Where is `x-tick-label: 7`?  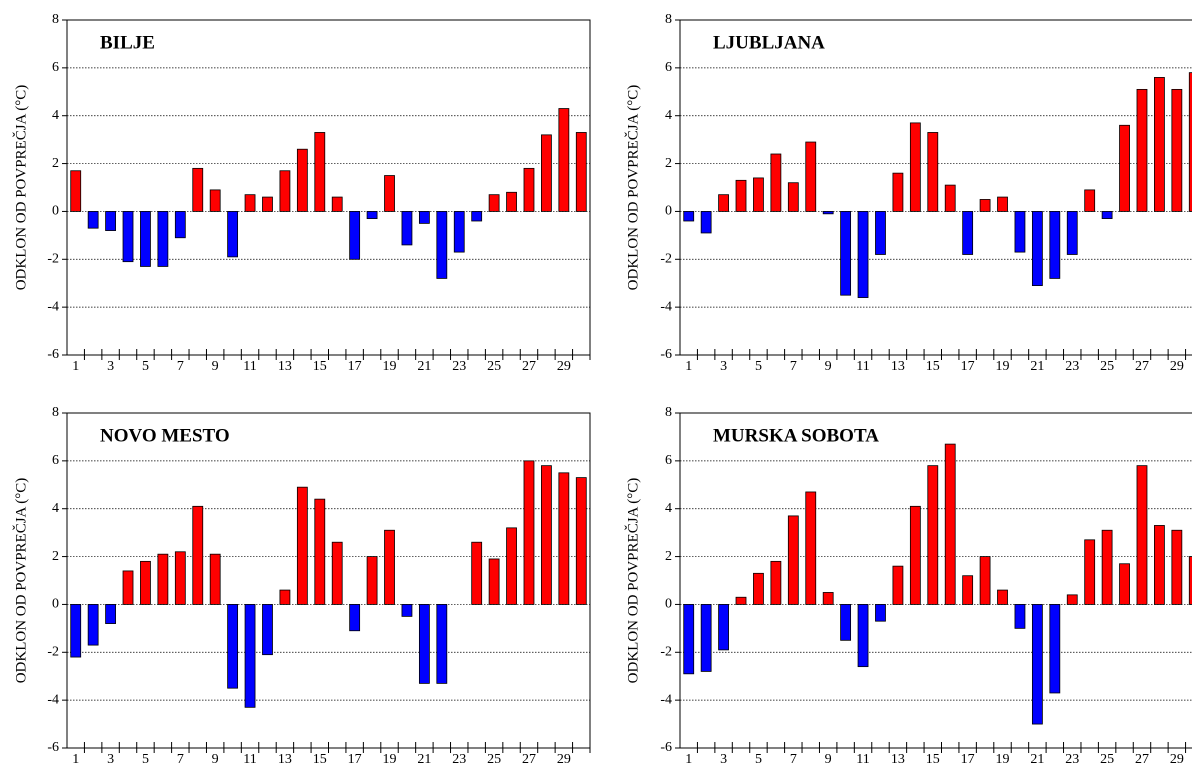
x-tick-label: 7 is located at coordinates (180, 366).